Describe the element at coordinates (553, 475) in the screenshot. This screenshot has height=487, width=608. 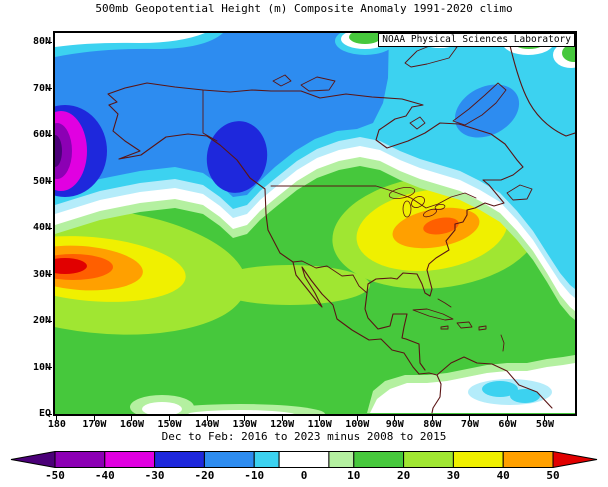
I see `colorbar-tick-label: 50` at that location.